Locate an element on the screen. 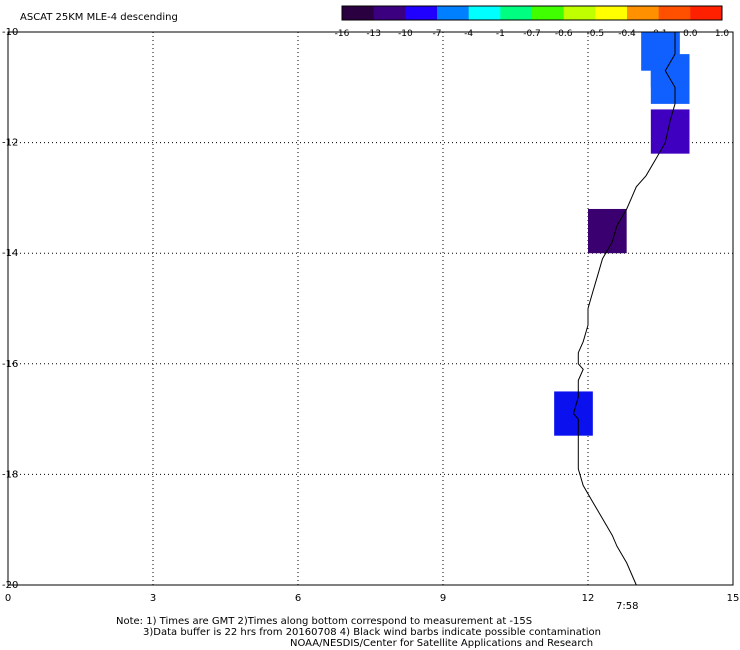 The height and width of the screenshot is (650, 740). x-tick-label: 15 is located at coordinates (733, 598).